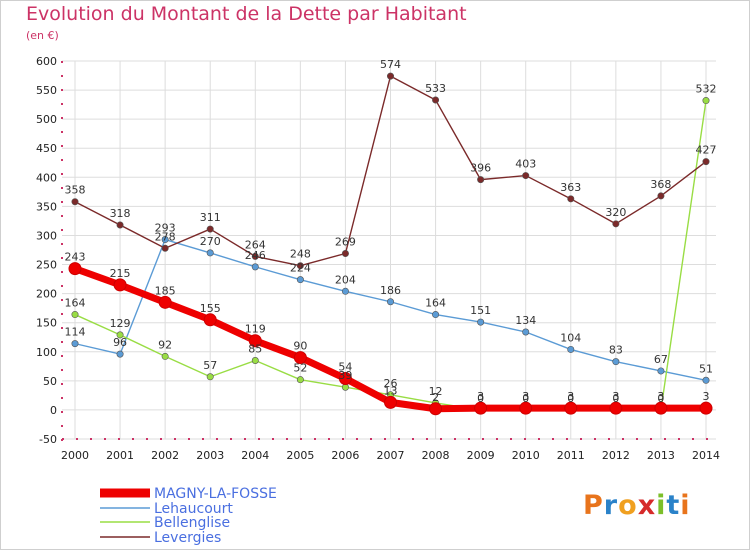  I want to click on x-tick-label: 2009, so click(481, 455).